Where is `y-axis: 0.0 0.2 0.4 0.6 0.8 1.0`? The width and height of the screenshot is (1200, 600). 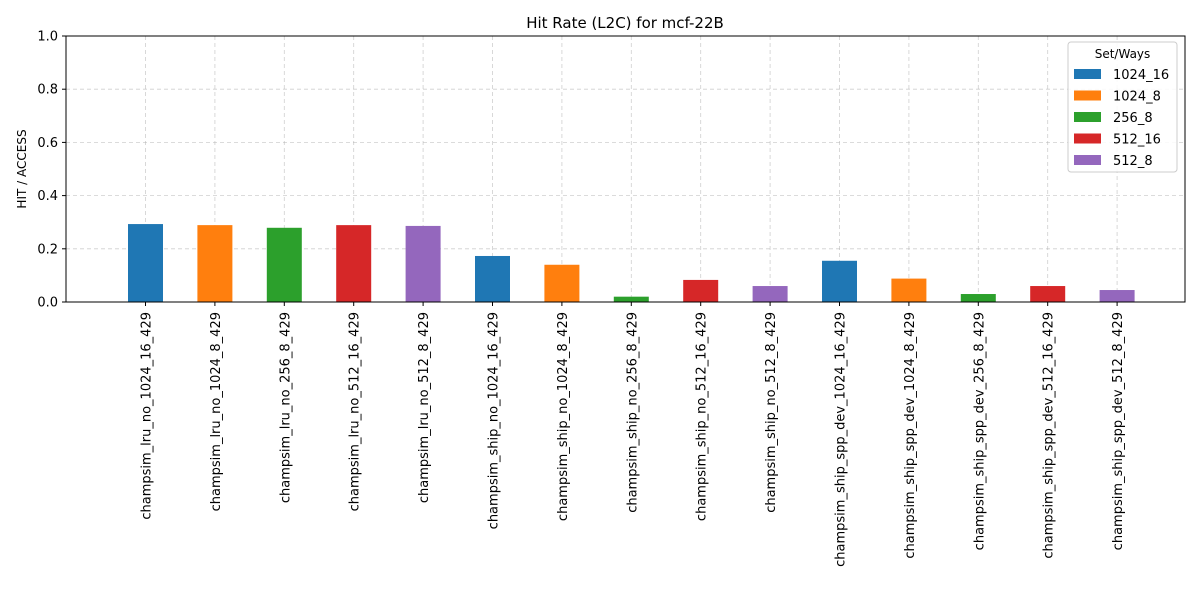
y-axis: 0.0 0.2 0.4 0.6 0.8 1.0 is located at coordinates (51, 170).